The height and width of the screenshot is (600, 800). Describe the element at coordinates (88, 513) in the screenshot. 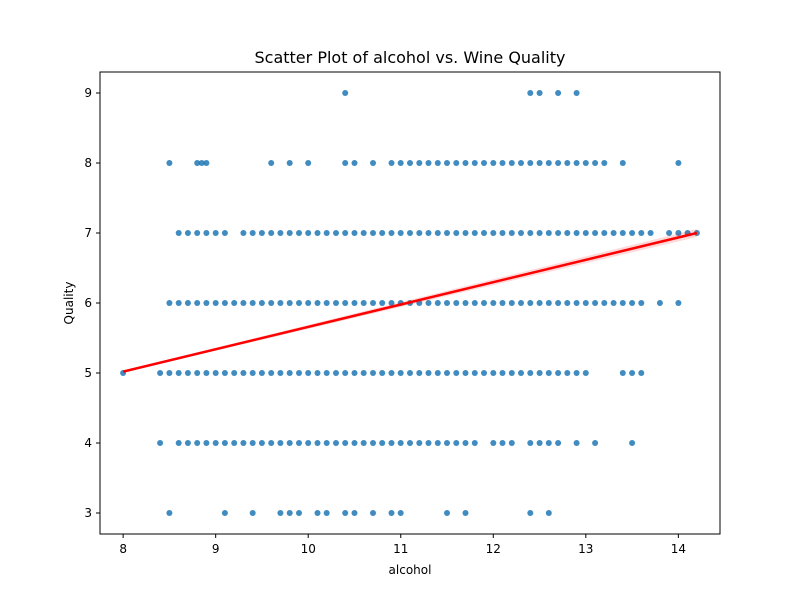

I see `y-tick-label: 3` at that location.